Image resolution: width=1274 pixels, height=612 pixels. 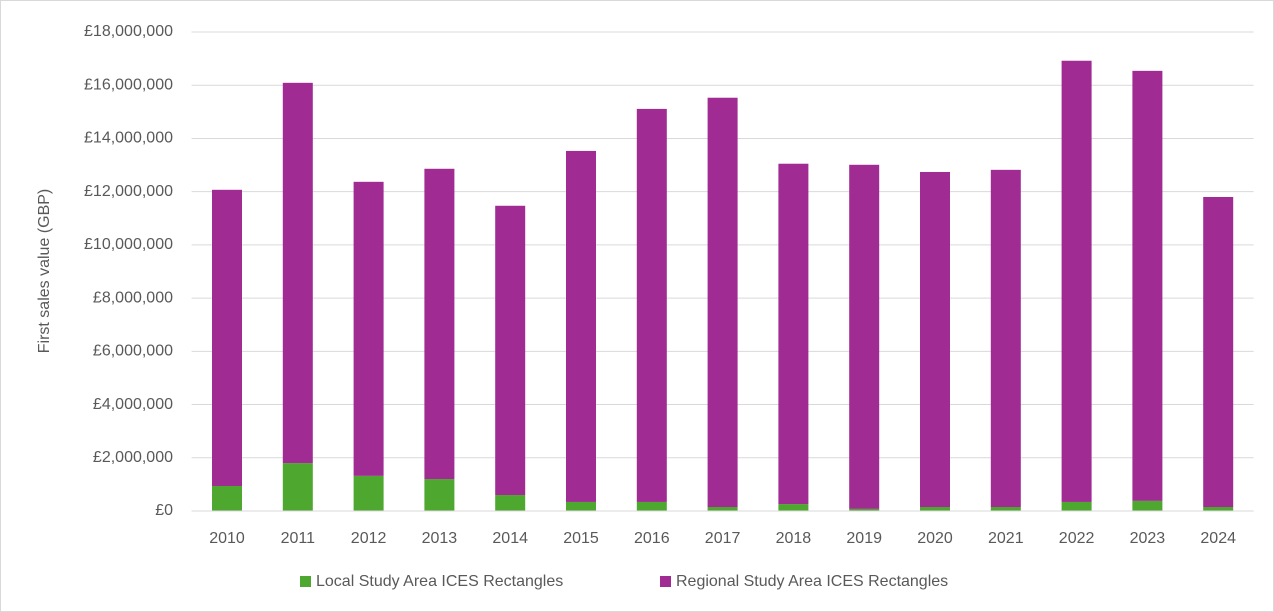 What do you see at coordinates (369, 538) in the screenshot?
I see `x-tick-label: 2012` at bounding box center [369, 538].